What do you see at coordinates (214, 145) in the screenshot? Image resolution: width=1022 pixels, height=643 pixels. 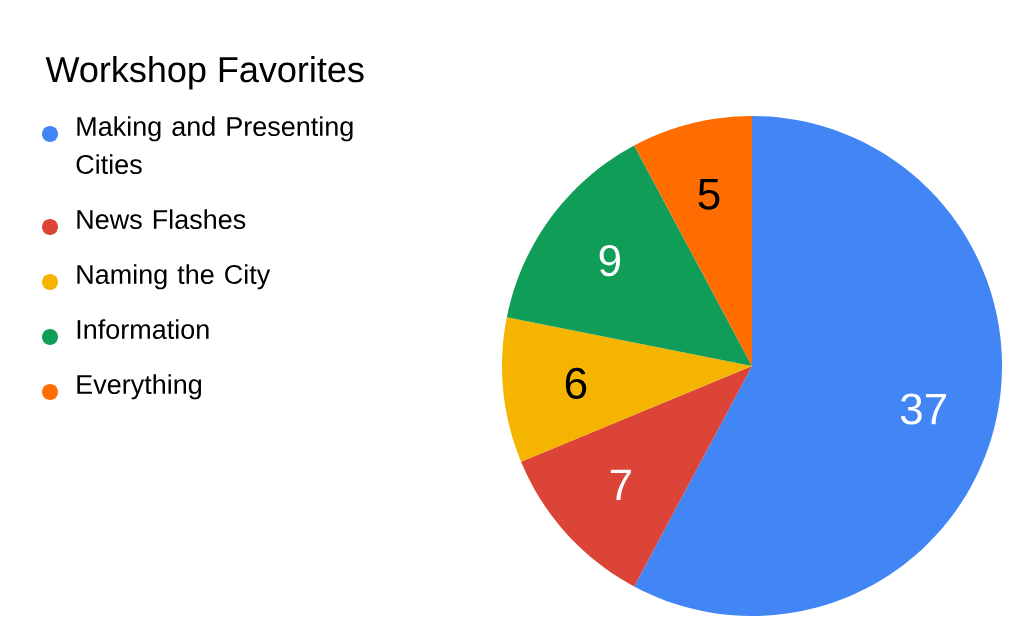 I see `legend-label: Making and Presenting Cities` at bounding box center [214, 145].